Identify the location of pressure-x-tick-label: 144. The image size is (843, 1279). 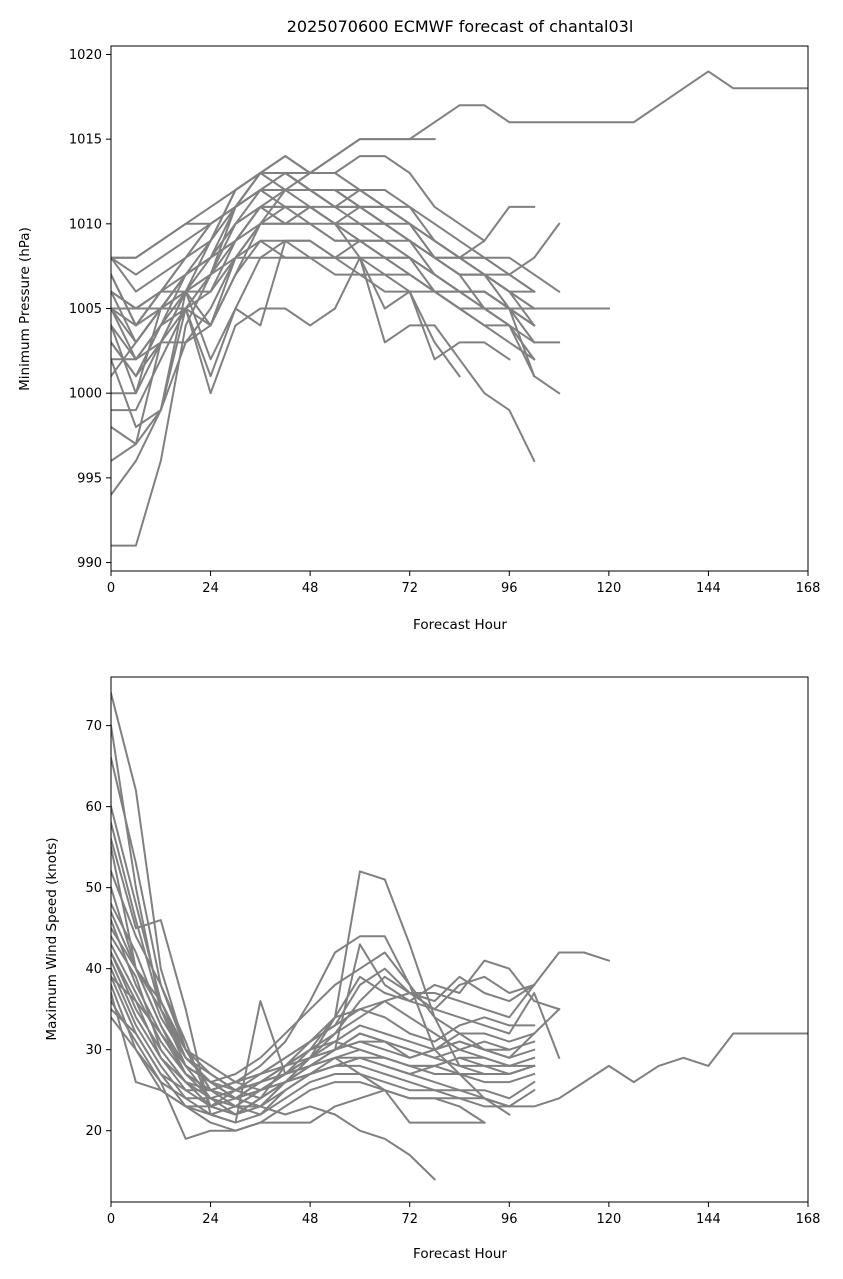
(708, 588).